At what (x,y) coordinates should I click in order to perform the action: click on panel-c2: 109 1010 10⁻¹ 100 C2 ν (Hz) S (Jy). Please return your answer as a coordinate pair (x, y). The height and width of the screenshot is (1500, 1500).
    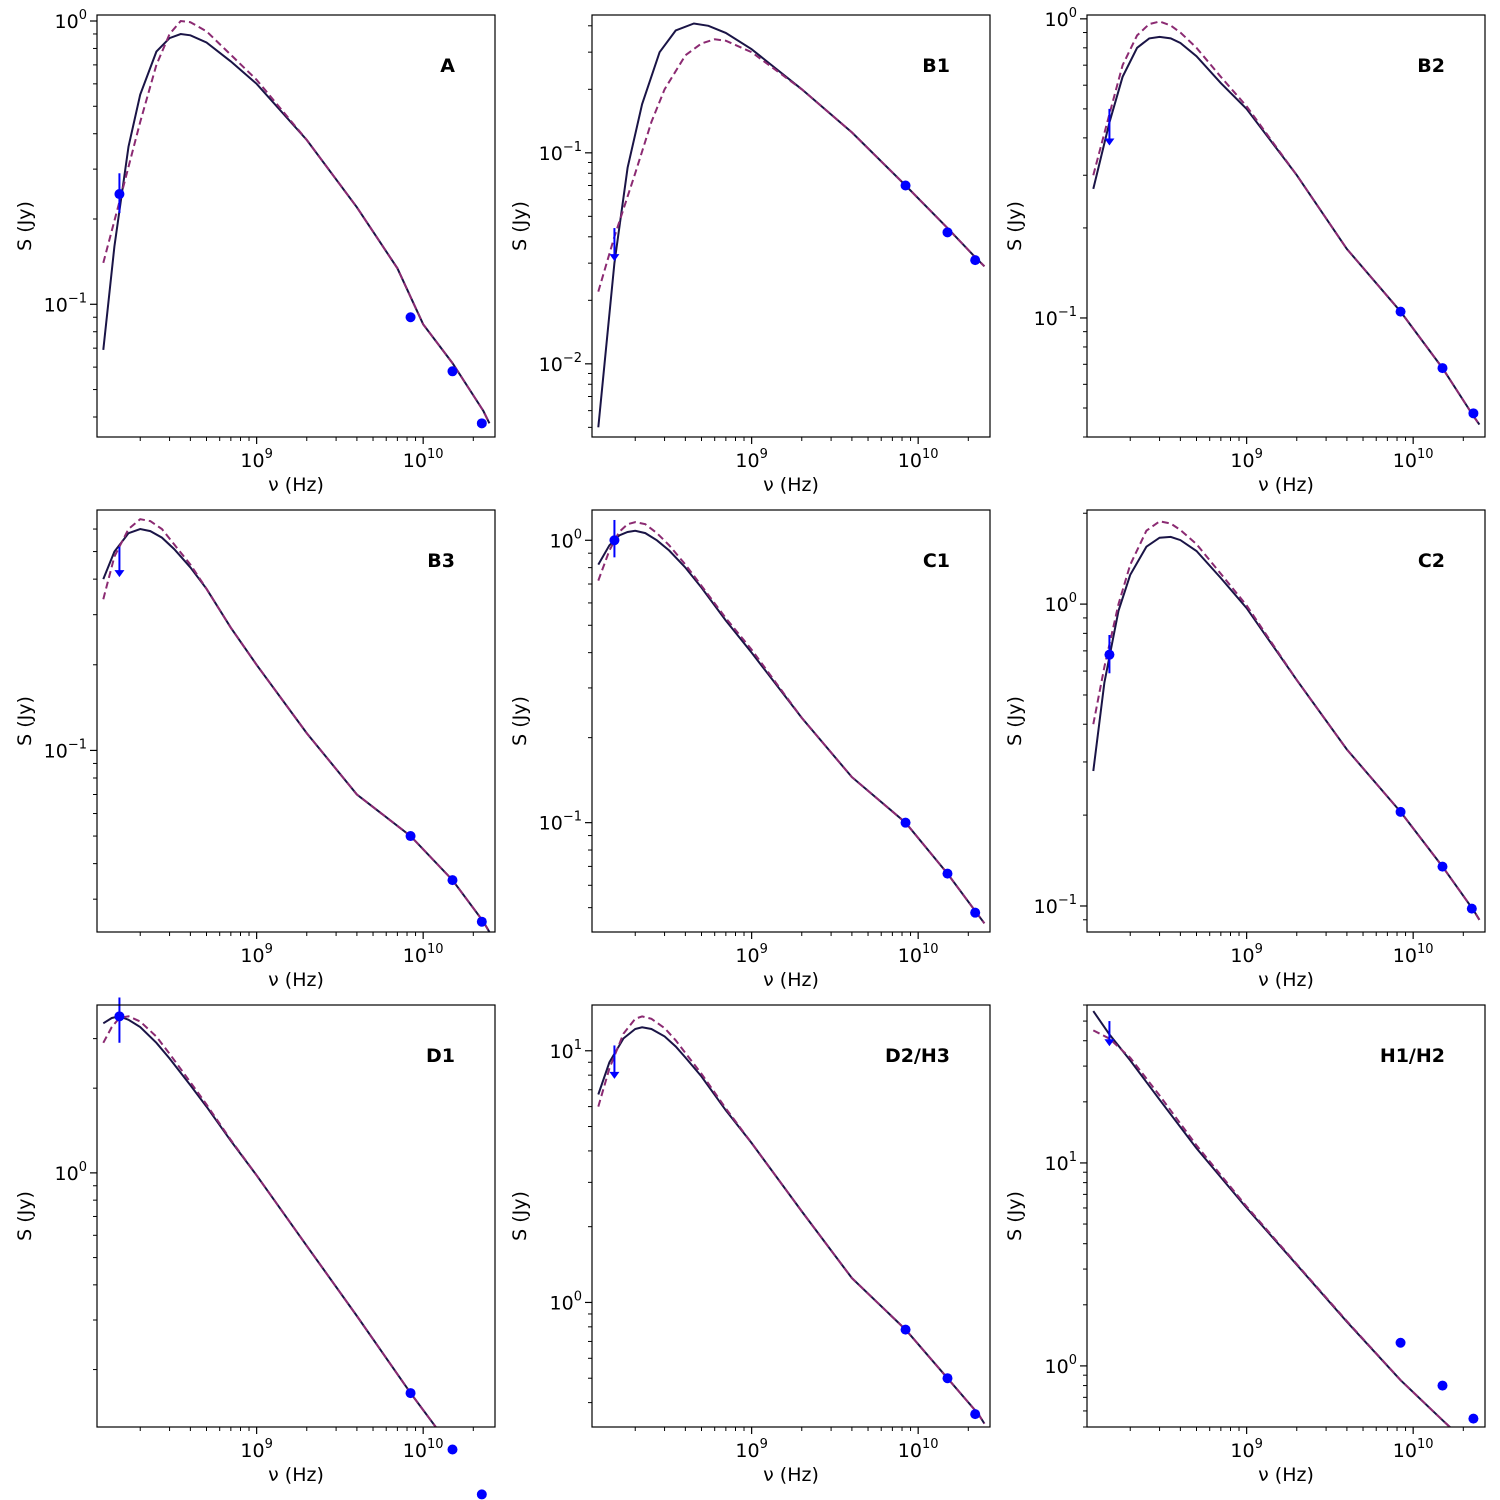
    Looking at the image, I should click on (1245, 750).